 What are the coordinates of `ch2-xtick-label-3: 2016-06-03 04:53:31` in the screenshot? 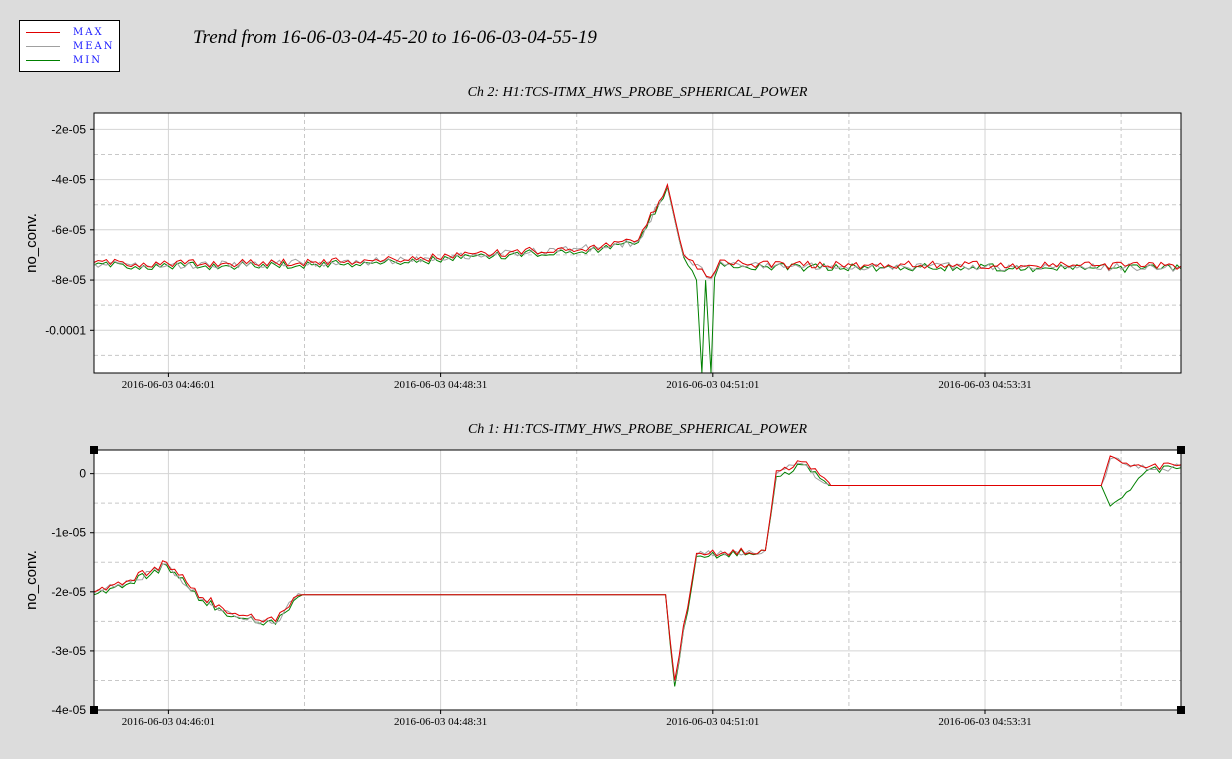 It's located at (984, 385).